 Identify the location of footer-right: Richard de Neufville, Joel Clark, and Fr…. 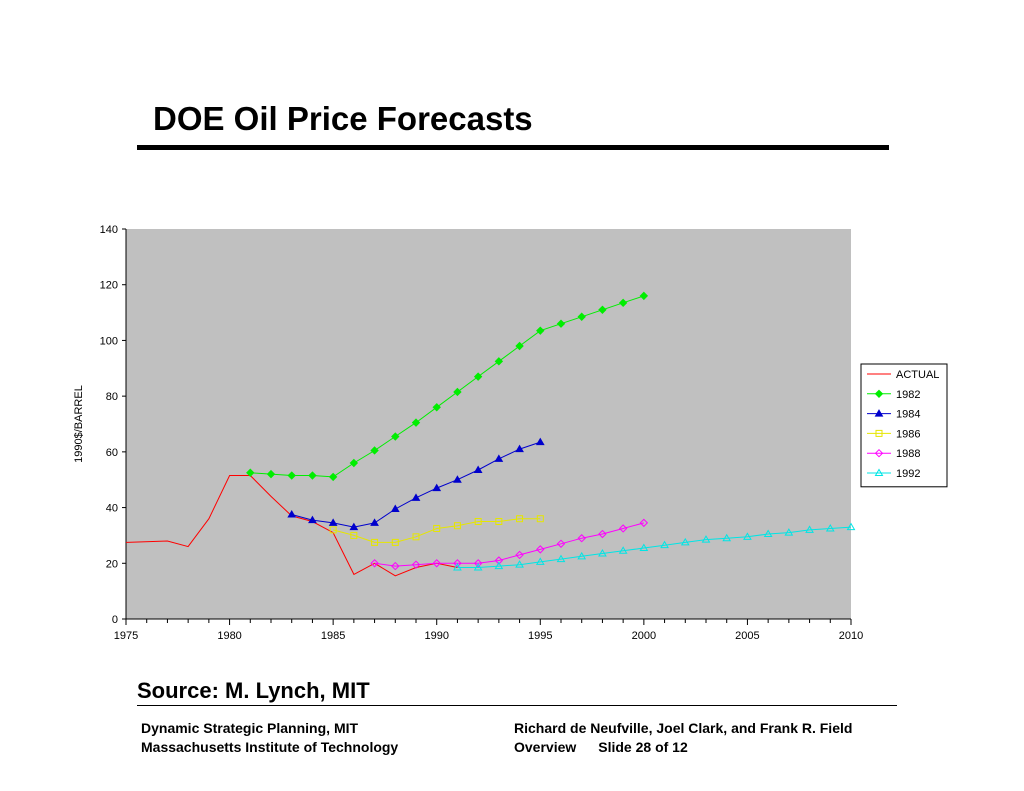
(683, 738).